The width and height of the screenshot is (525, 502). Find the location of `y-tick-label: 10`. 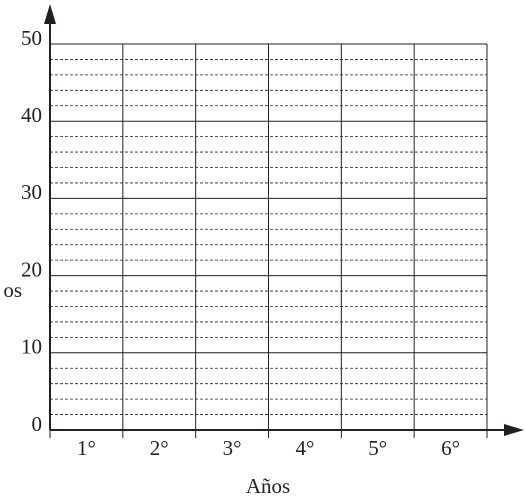

y-tick-label: 10 is located at coordinates (31, 347).